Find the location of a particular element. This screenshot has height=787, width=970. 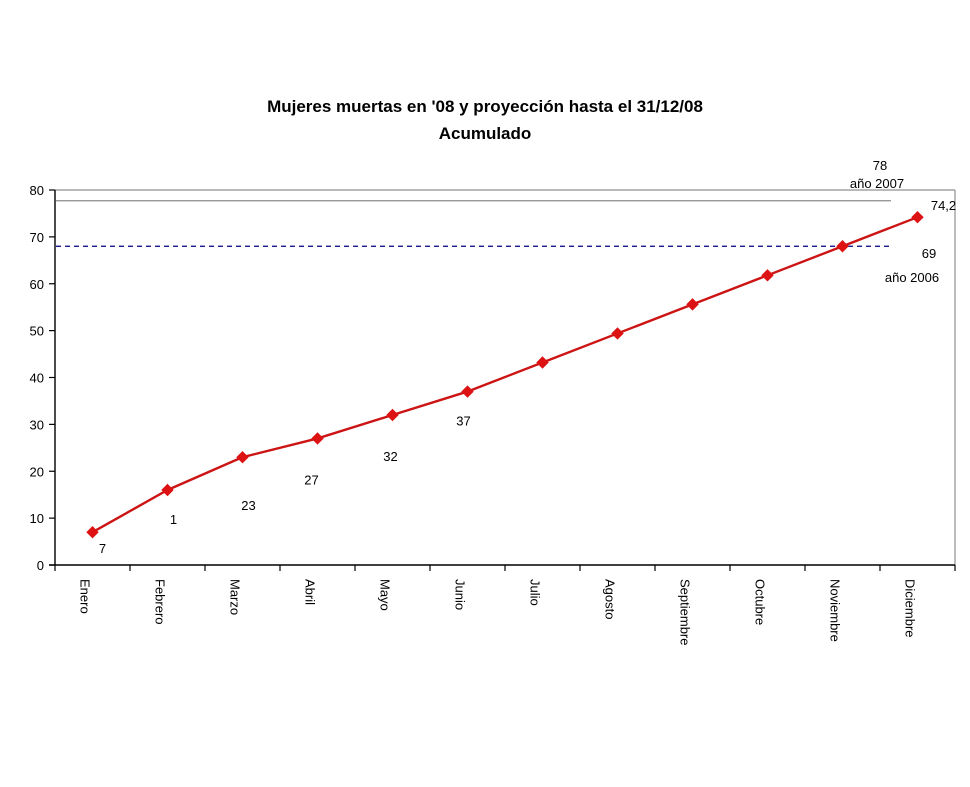

reference-label-value: 69 is located at coordinates (929, 253).